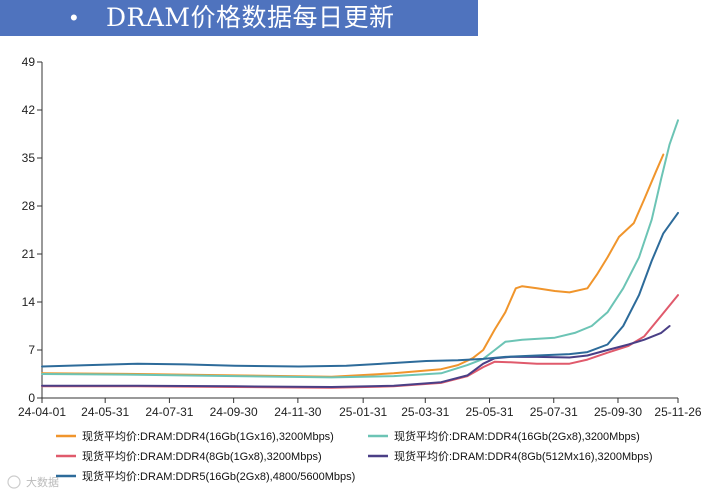 This screenshot has height=494, width=718. I want to click on legend-label-1: 现货平均价:DRAM:DDR4(16Gb(1Gx16),3200Mbps), so click(208, 436).